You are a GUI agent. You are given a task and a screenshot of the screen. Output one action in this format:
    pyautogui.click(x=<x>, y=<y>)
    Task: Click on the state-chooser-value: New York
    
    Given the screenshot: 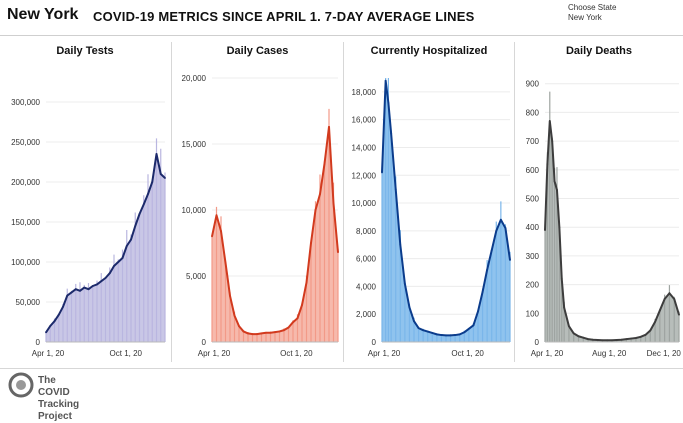 What is the action you would take?
    pyautogui.click(x=585, y=17)
    